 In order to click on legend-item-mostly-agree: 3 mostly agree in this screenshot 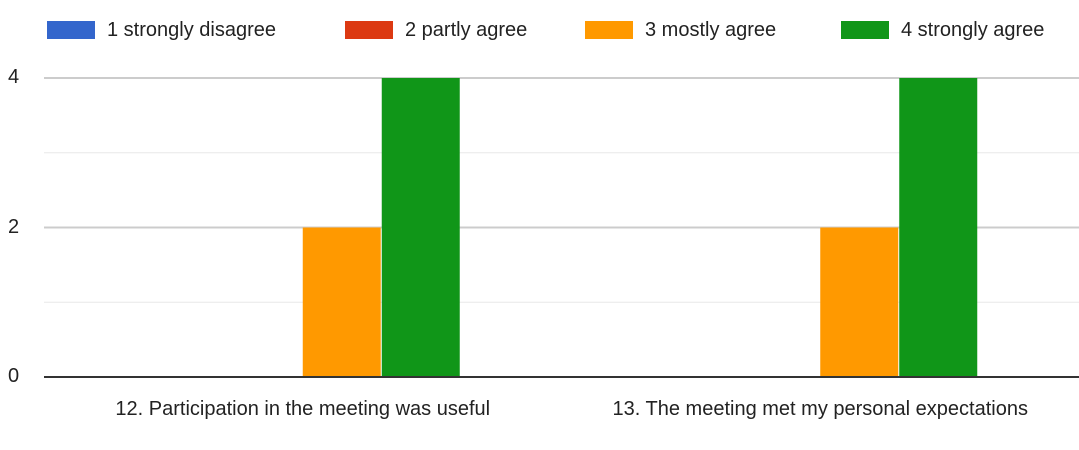, I will do `click(680, 30)`.